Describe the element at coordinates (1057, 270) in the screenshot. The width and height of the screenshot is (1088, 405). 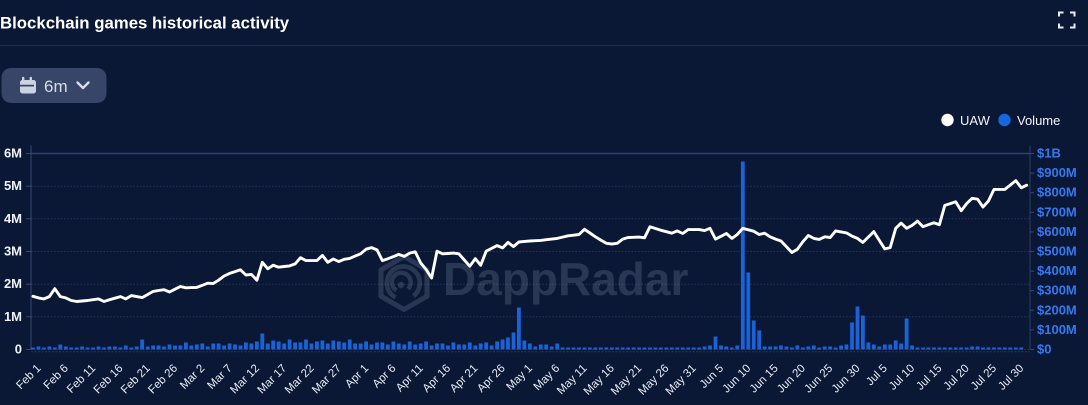
I see `svg-text: $400M` at that location.